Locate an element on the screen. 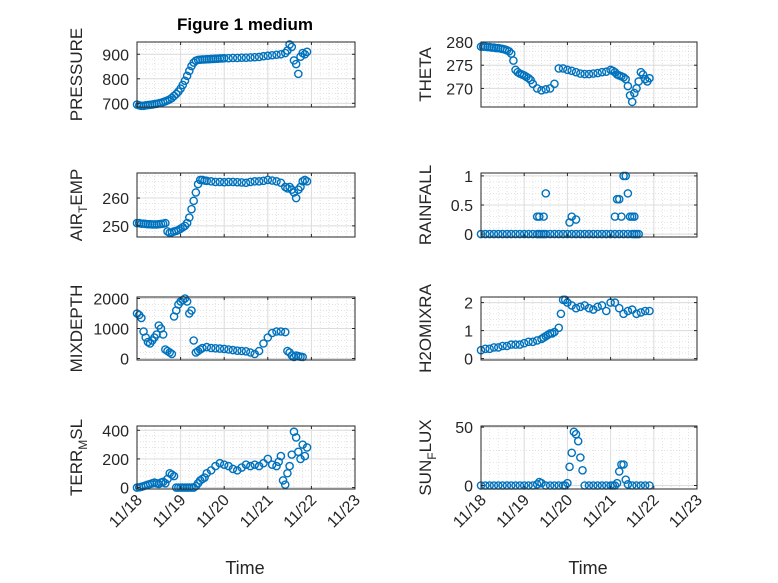 The image size is (778, 583). x-tick-label: 11/18 is located at coordinates (470, 512).